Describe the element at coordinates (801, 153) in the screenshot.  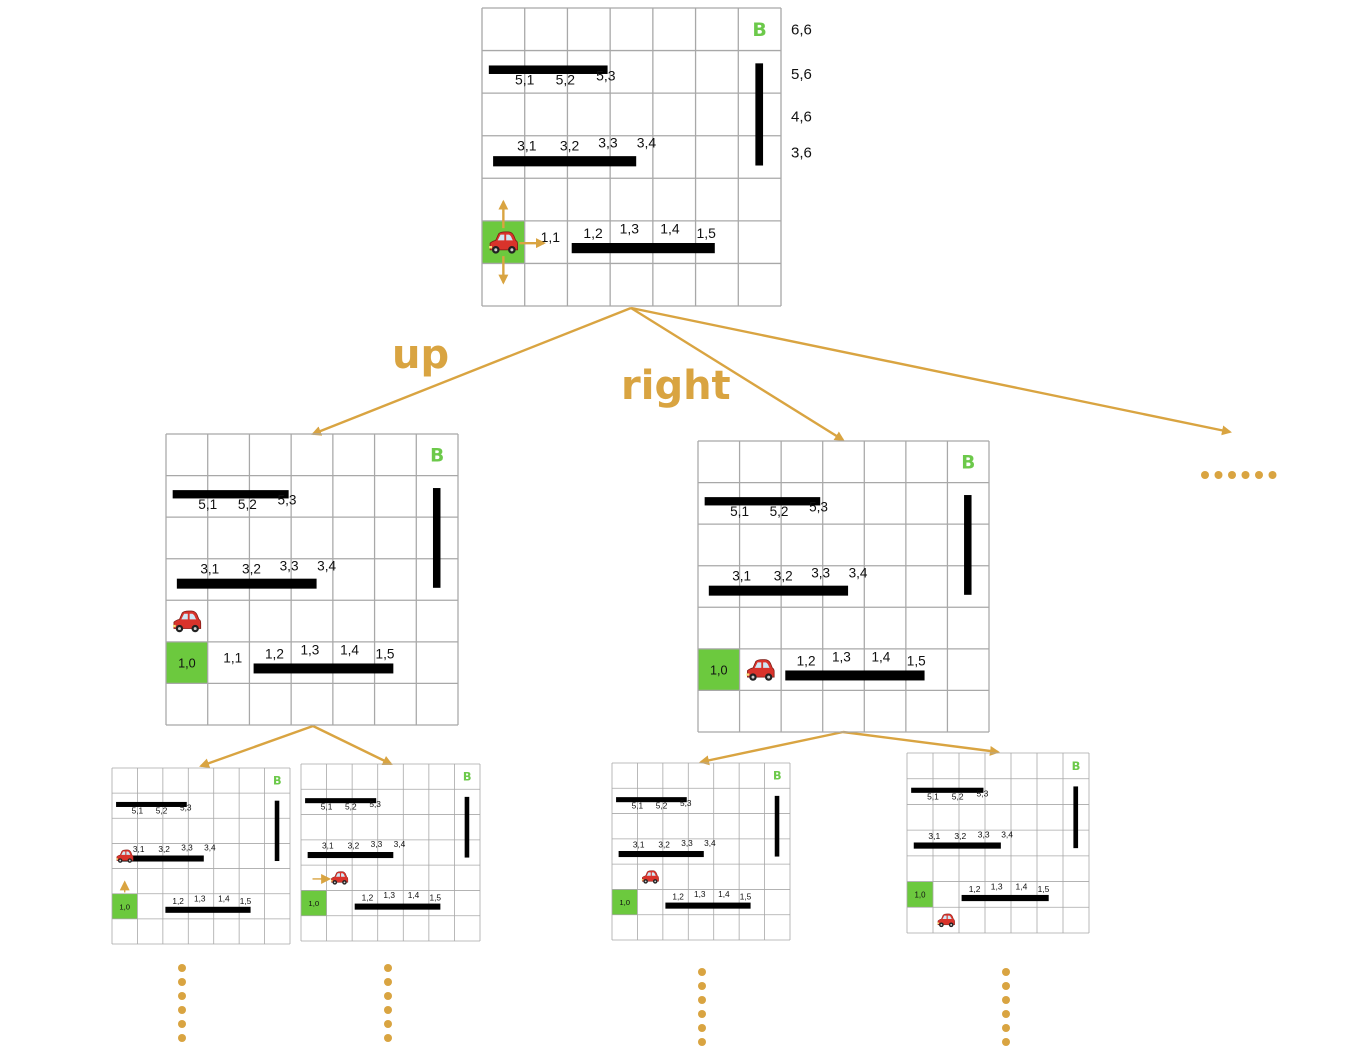
I see `row-label: 3,6` at that location.